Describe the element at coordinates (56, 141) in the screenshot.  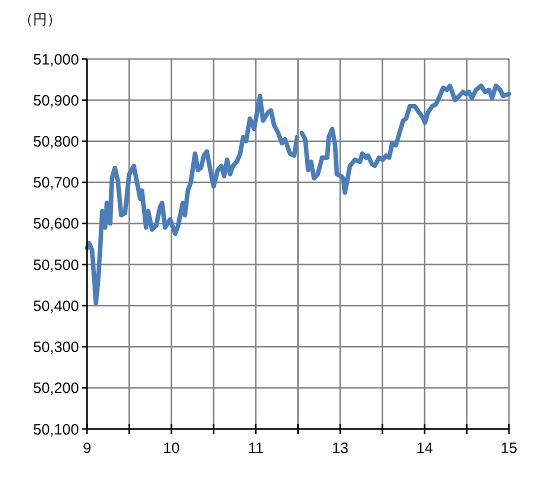
I see `y-tick-label: 50,800` at that location.